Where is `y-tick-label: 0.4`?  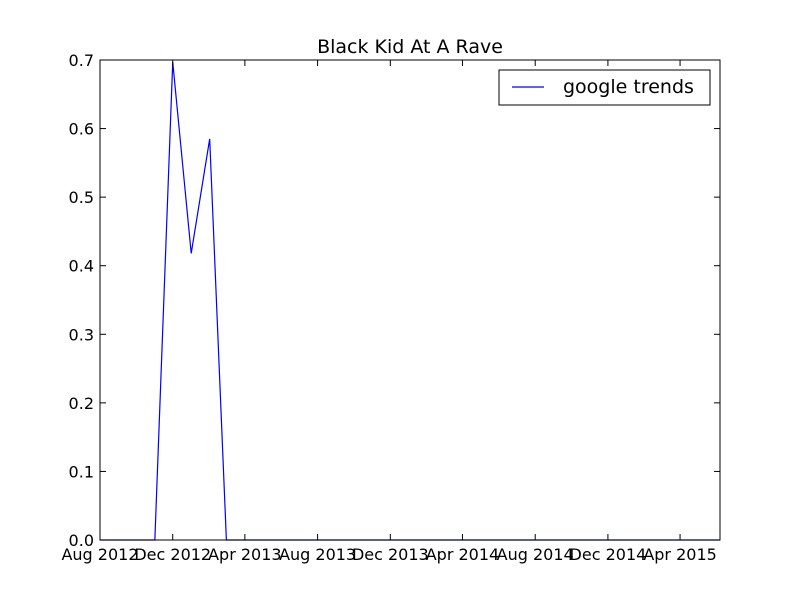
y-tick-label: 0.4 is located at coordinates (81, 266).